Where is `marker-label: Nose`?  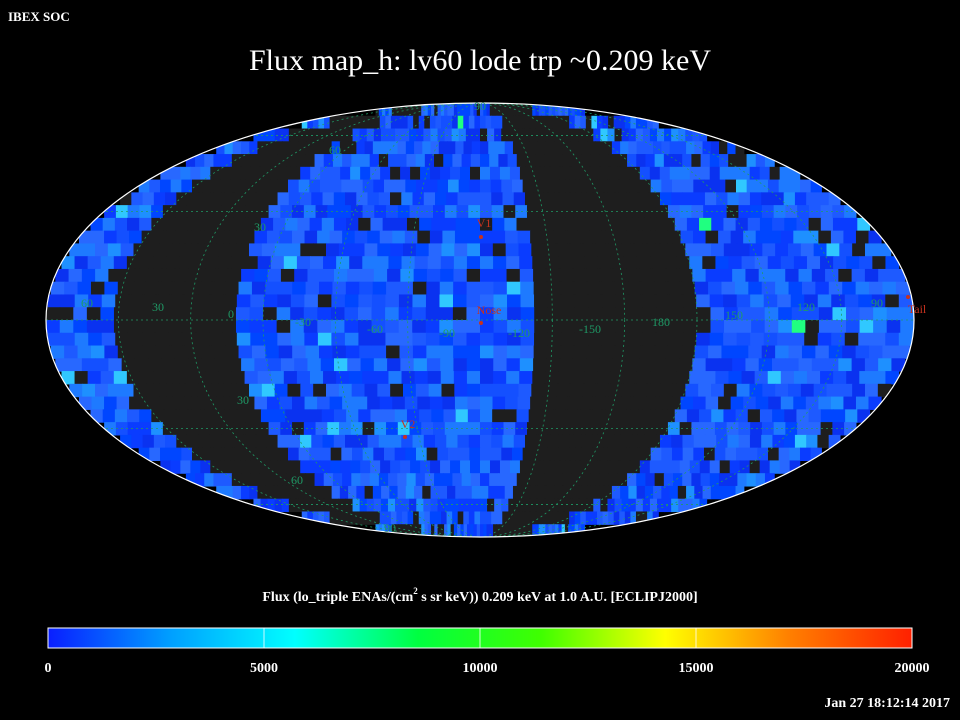
marker-label: Nose is located at coordinates (489, 310).